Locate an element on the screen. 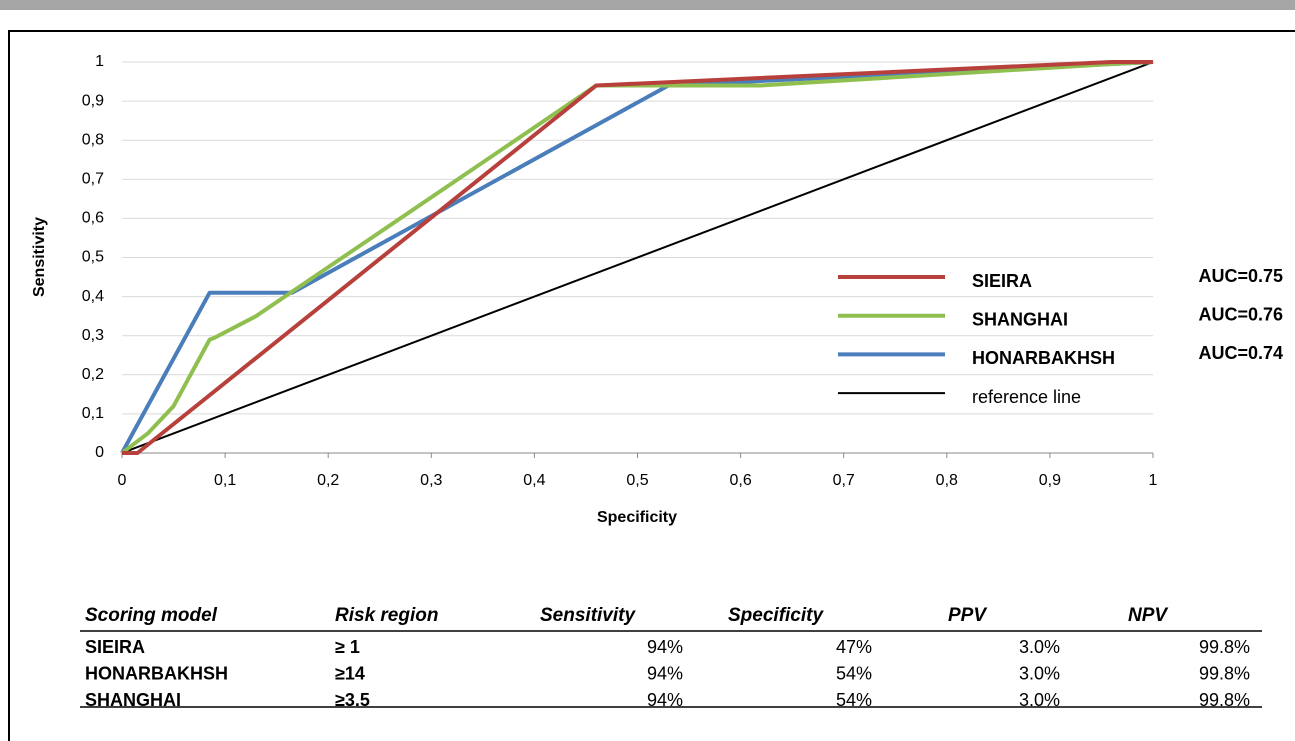 This screenshot has height=741, width=1295. y-tick-label: 0,3 is located at coordinates (93, 335).